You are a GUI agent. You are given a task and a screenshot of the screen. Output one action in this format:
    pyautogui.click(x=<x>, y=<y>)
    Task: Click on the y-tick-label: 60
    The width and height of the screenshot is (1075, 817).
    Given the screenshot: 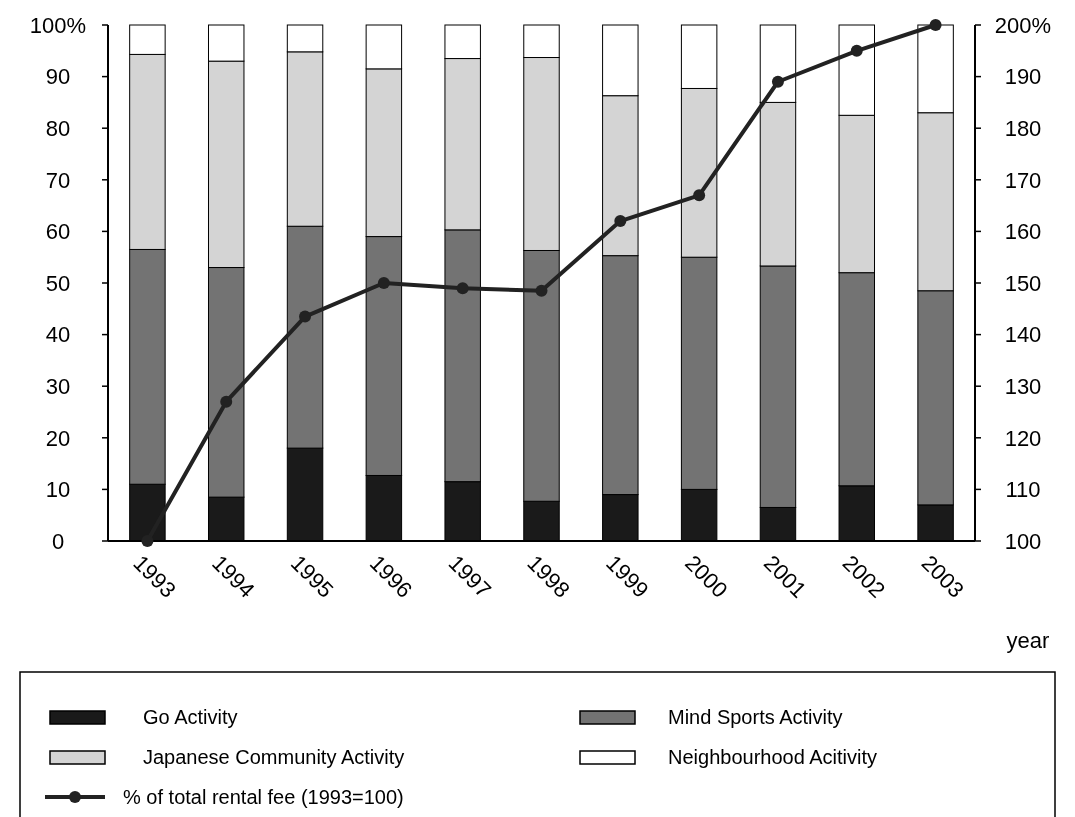 What is the action you would take?
    pyautogui.click(x=58, y=232)
    